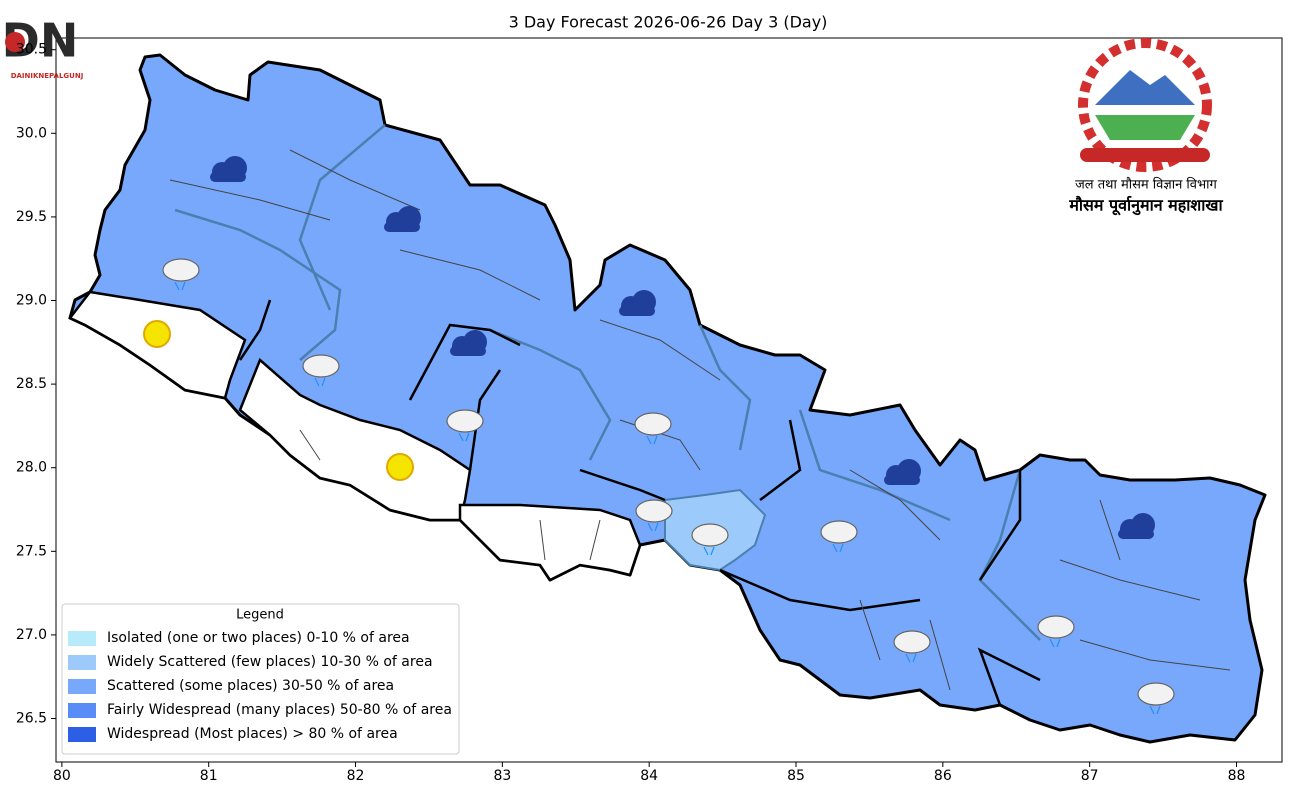 This screenshot has width=1300, height=804. What do you see at coordinates (1090, 776) in the screenshot?
I see `x-tick-label: 87` at bounding box center [1090, 776].